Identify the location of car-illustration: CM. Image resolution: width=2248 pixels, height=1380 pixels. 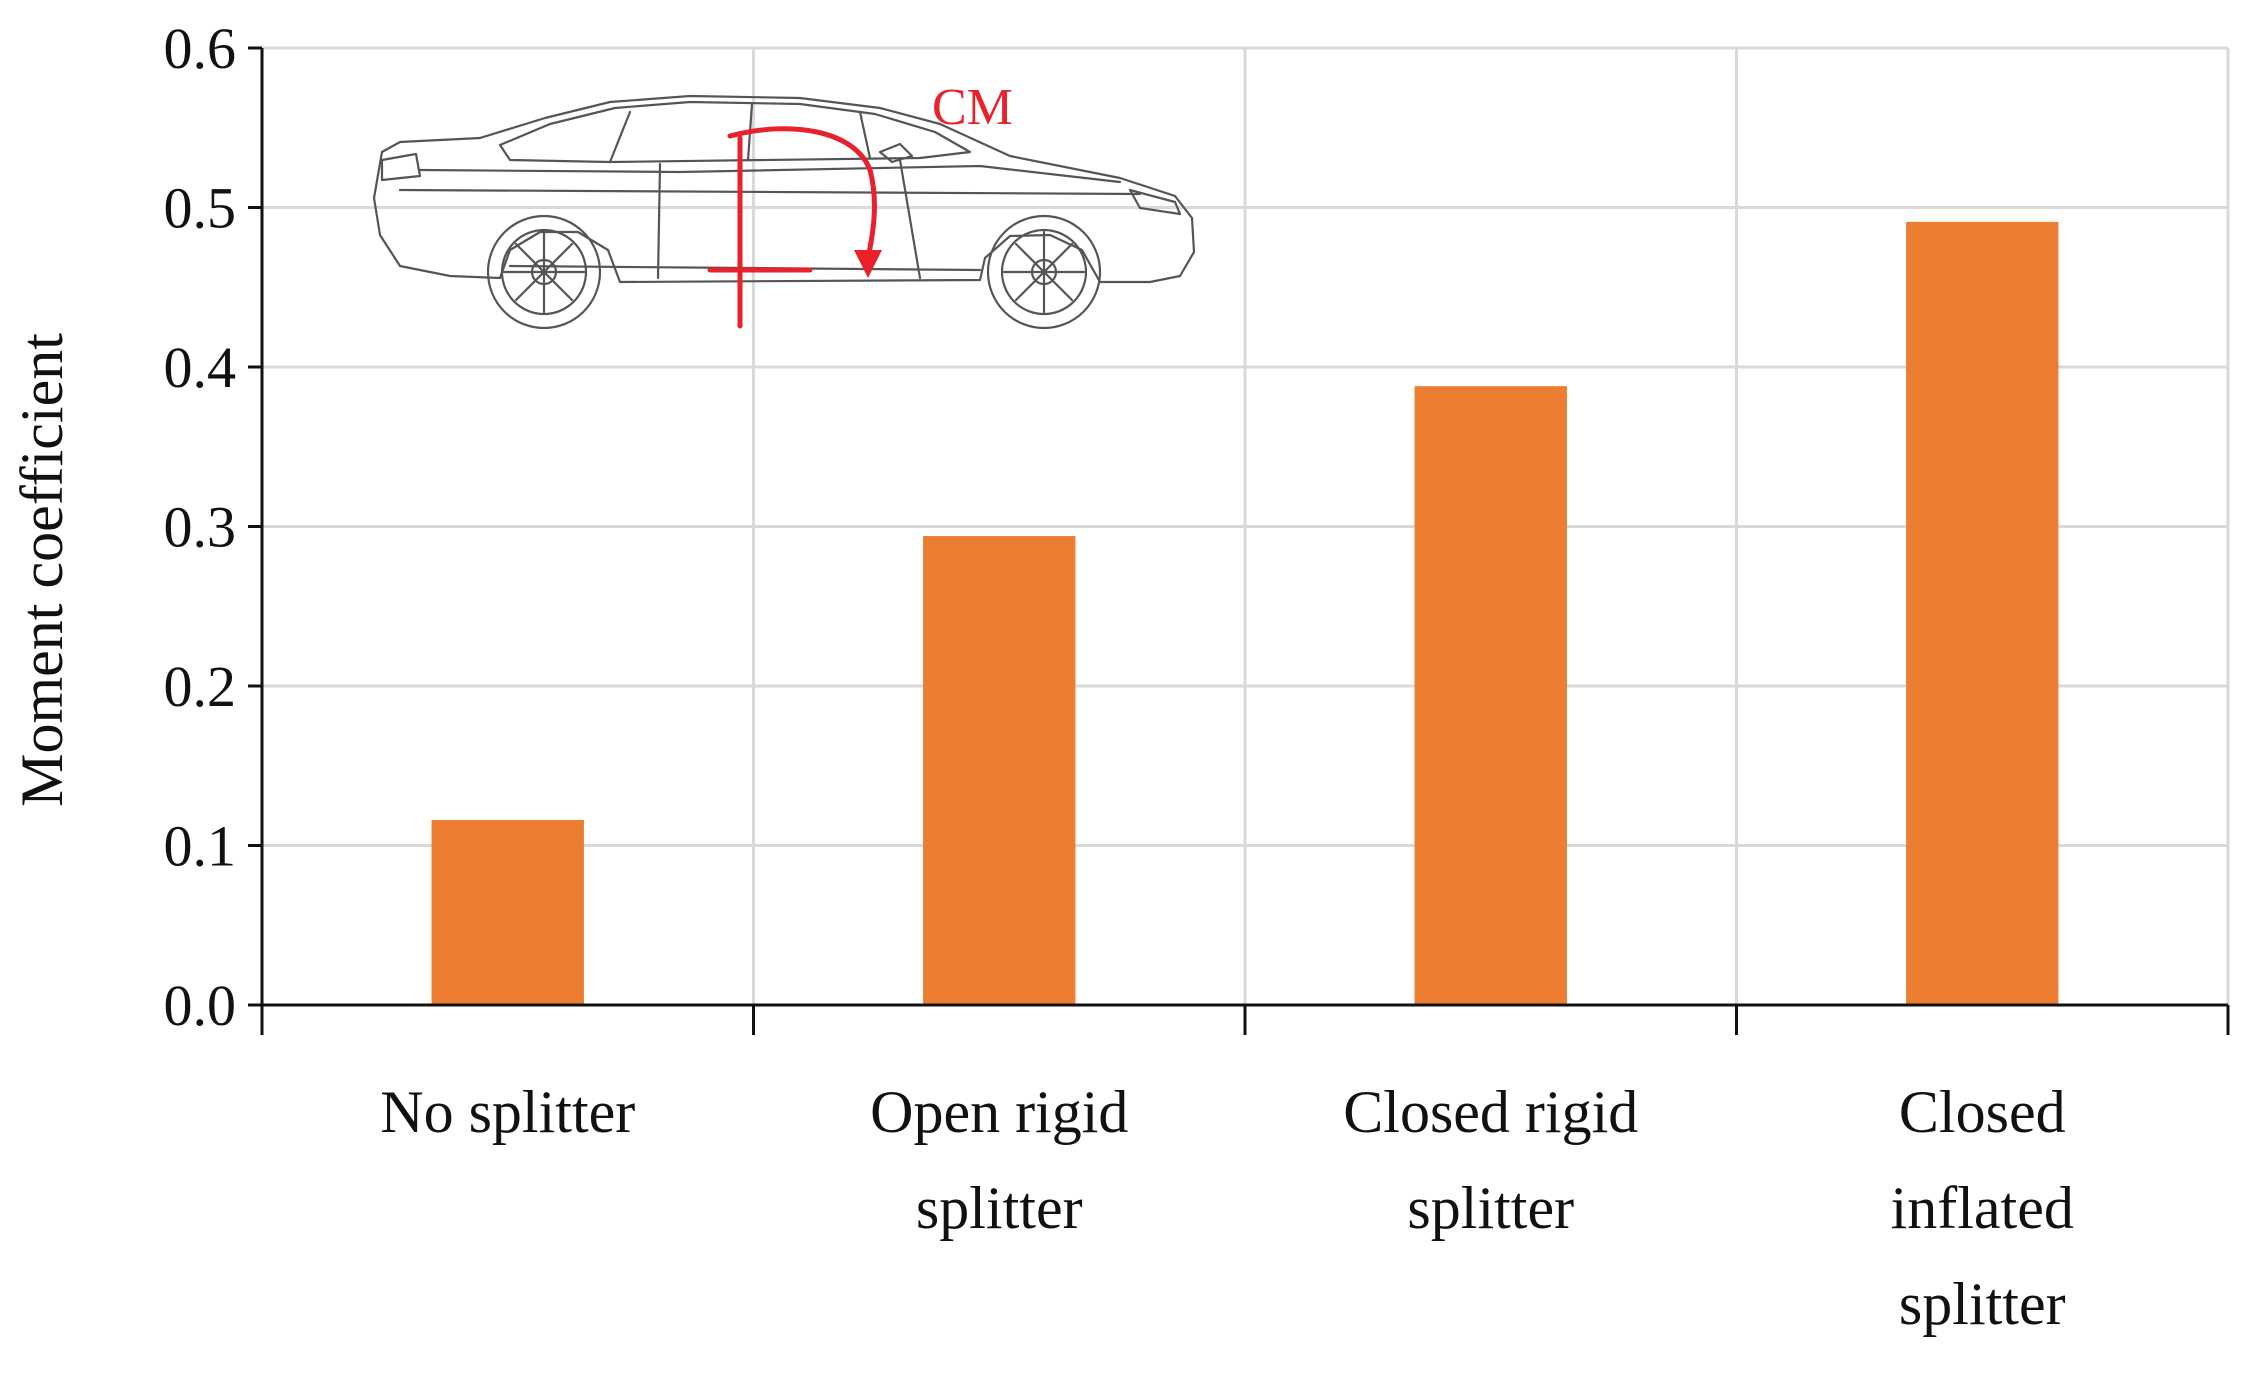
(784, 204).